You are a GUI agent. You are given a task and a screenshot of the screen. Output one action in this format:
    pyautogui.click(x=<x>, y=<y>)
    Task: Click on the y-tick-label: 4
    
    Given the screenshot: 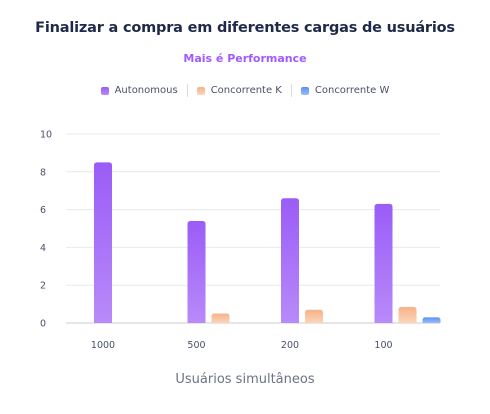 What is the action you would take?
    pyautogui.click(x=43, y=248)
    